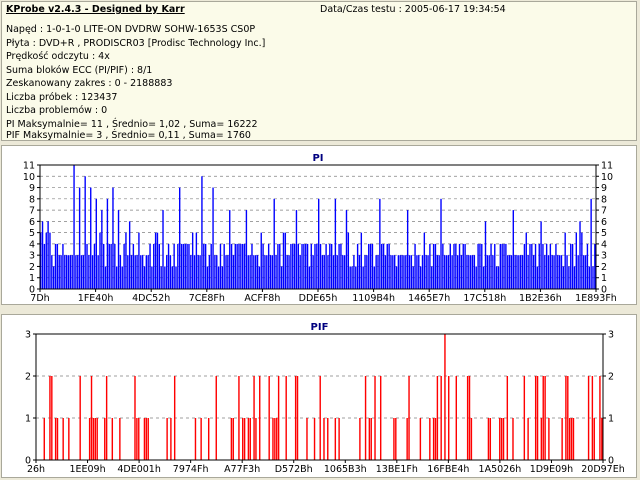  What do you see at coordinates (596, 298) in the screenshot?
I see `x-tick-label: 1E893Fh` at bounding box center [596, 298].